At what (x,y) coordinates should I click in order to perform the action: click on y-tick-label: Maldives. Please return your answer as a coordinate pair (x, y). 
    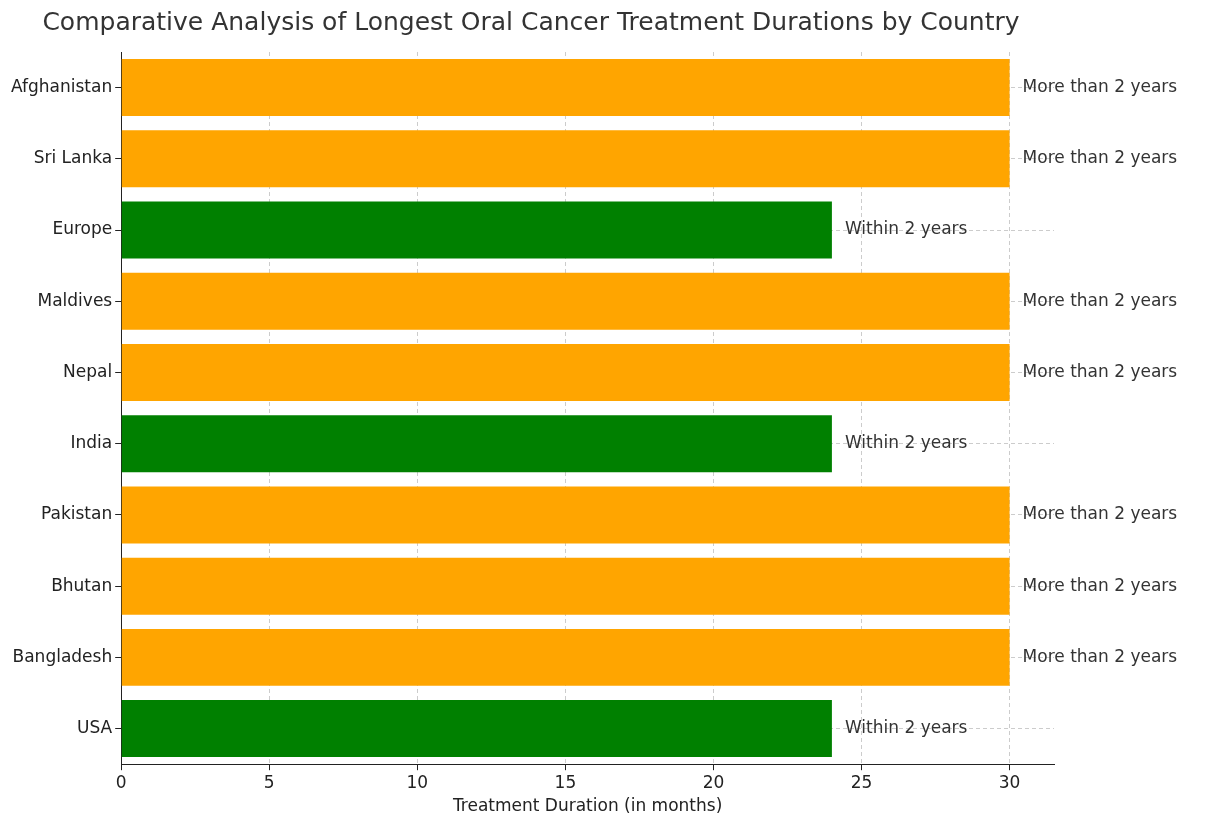
    Looking at the image, I should click on (75, 299).